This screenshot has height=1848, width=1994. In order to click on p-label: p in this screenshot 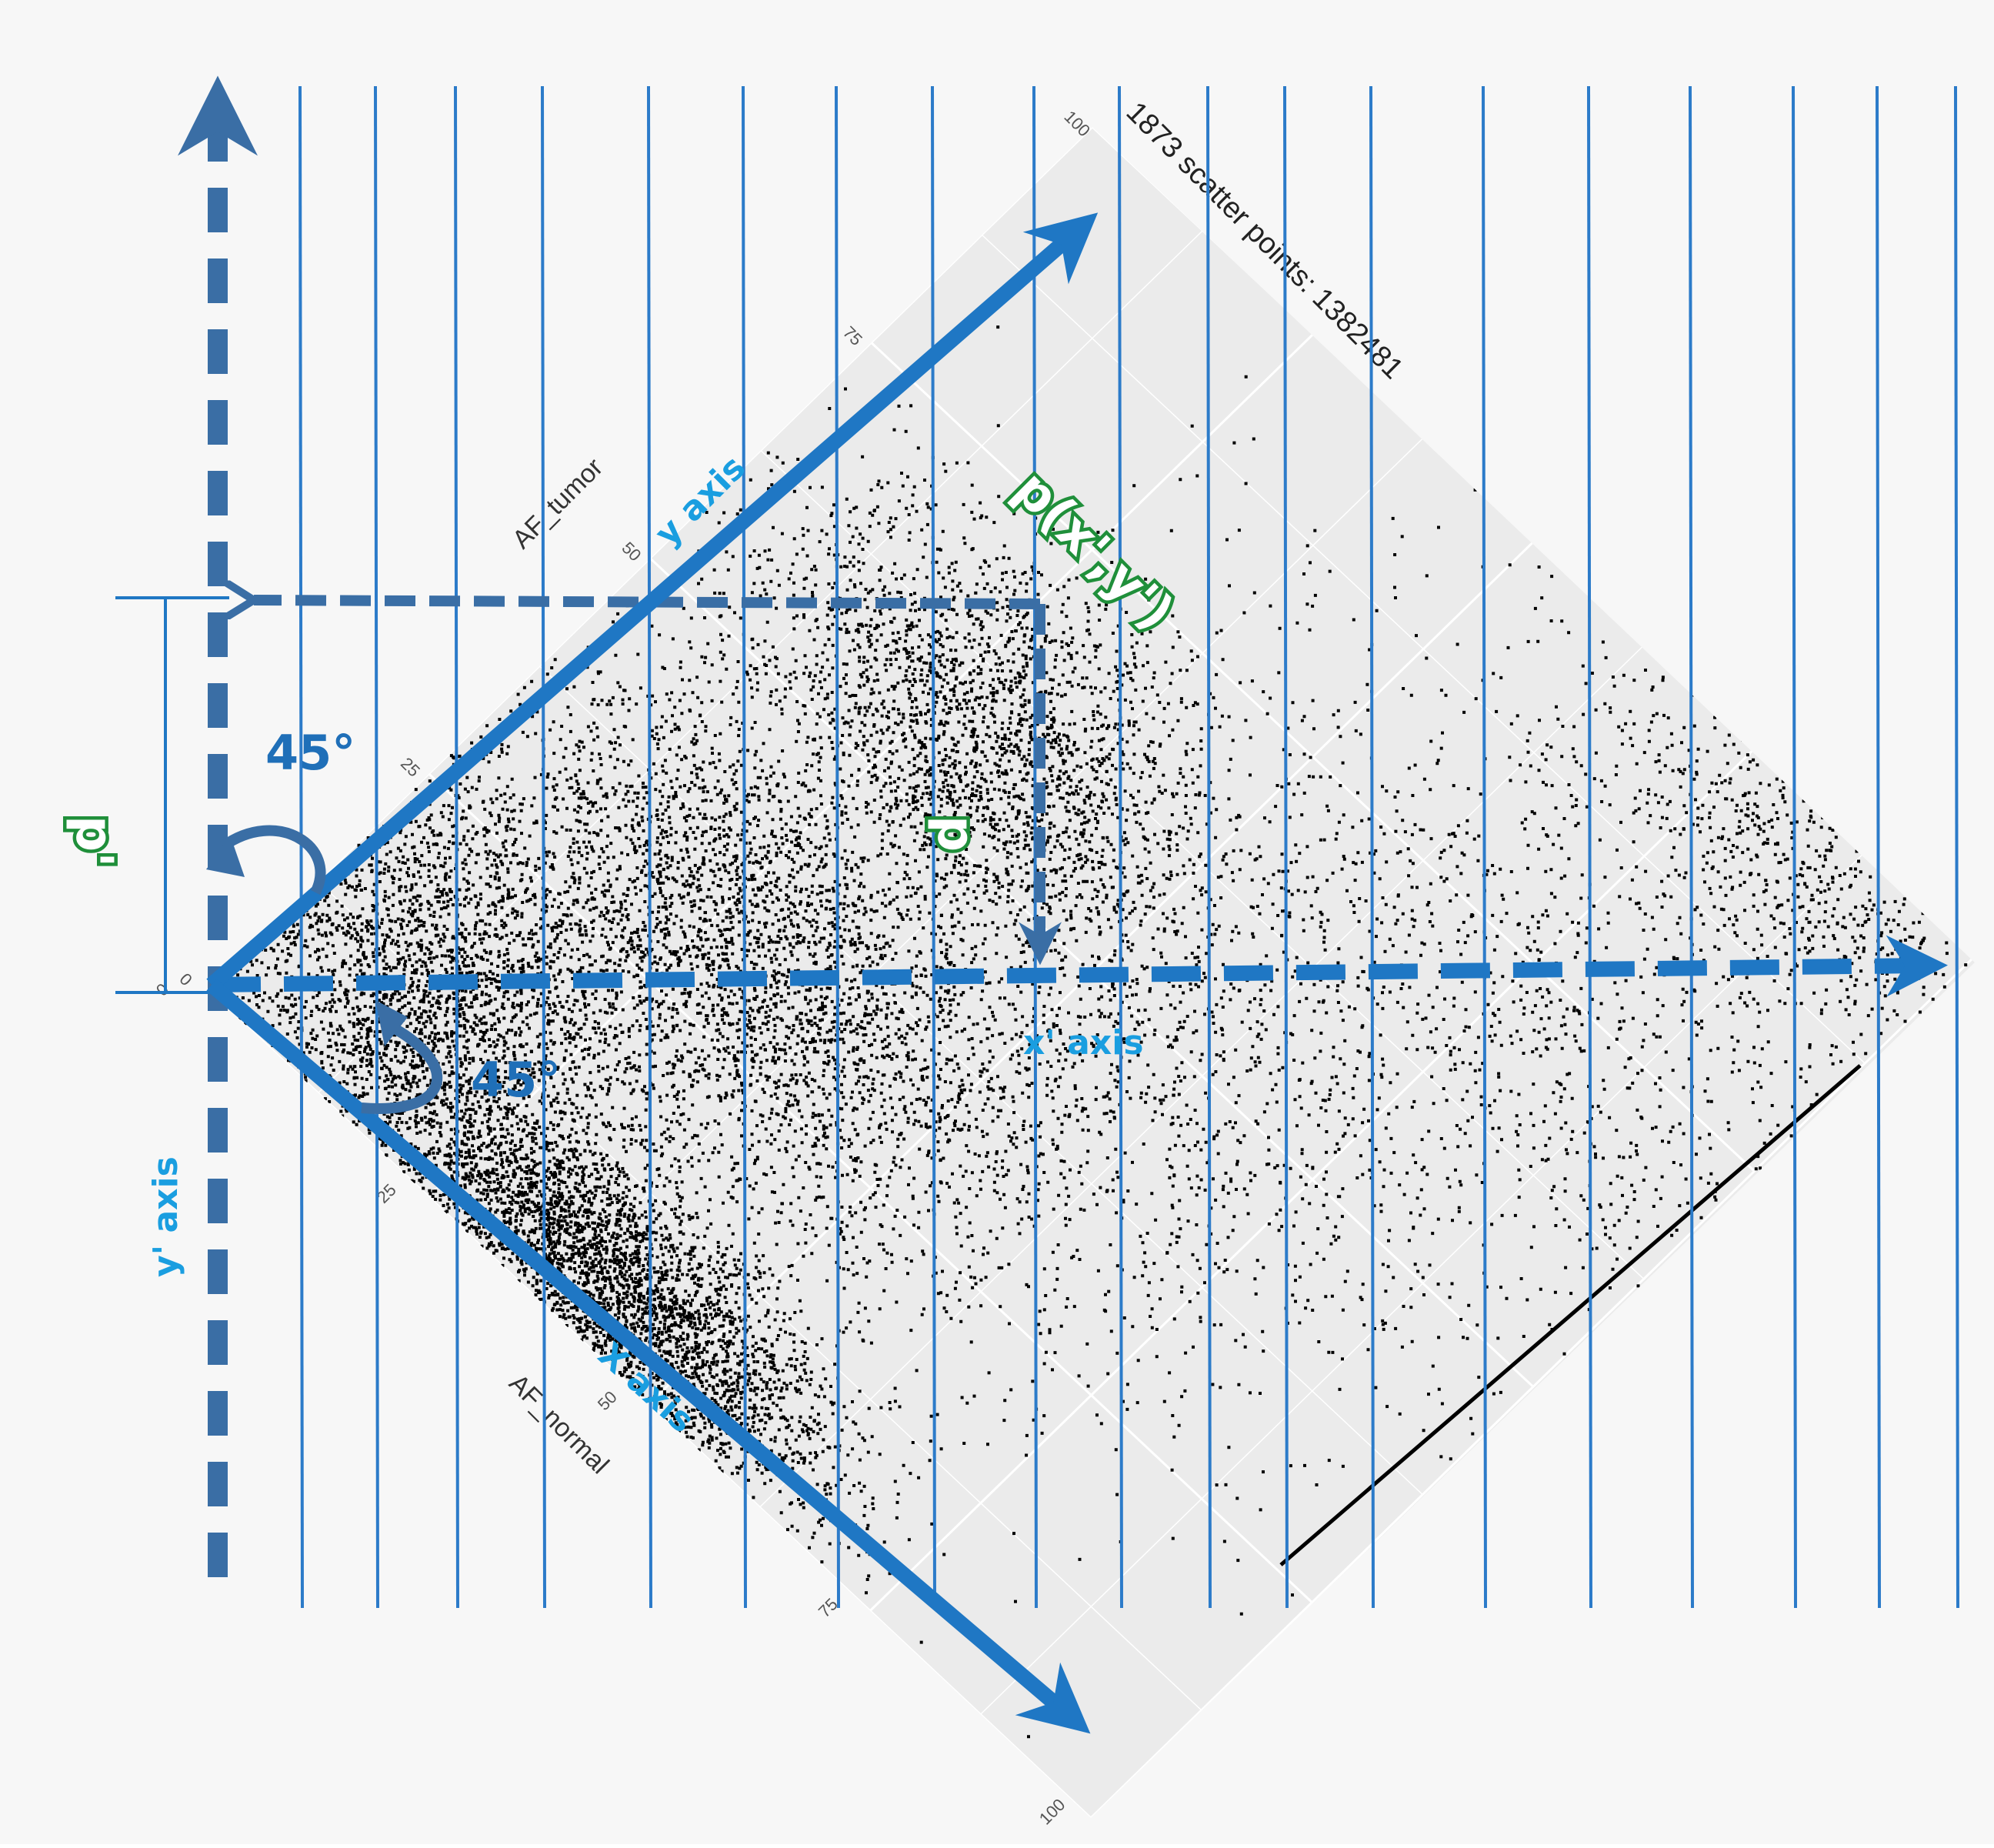, I will do `click(956, 834)`.